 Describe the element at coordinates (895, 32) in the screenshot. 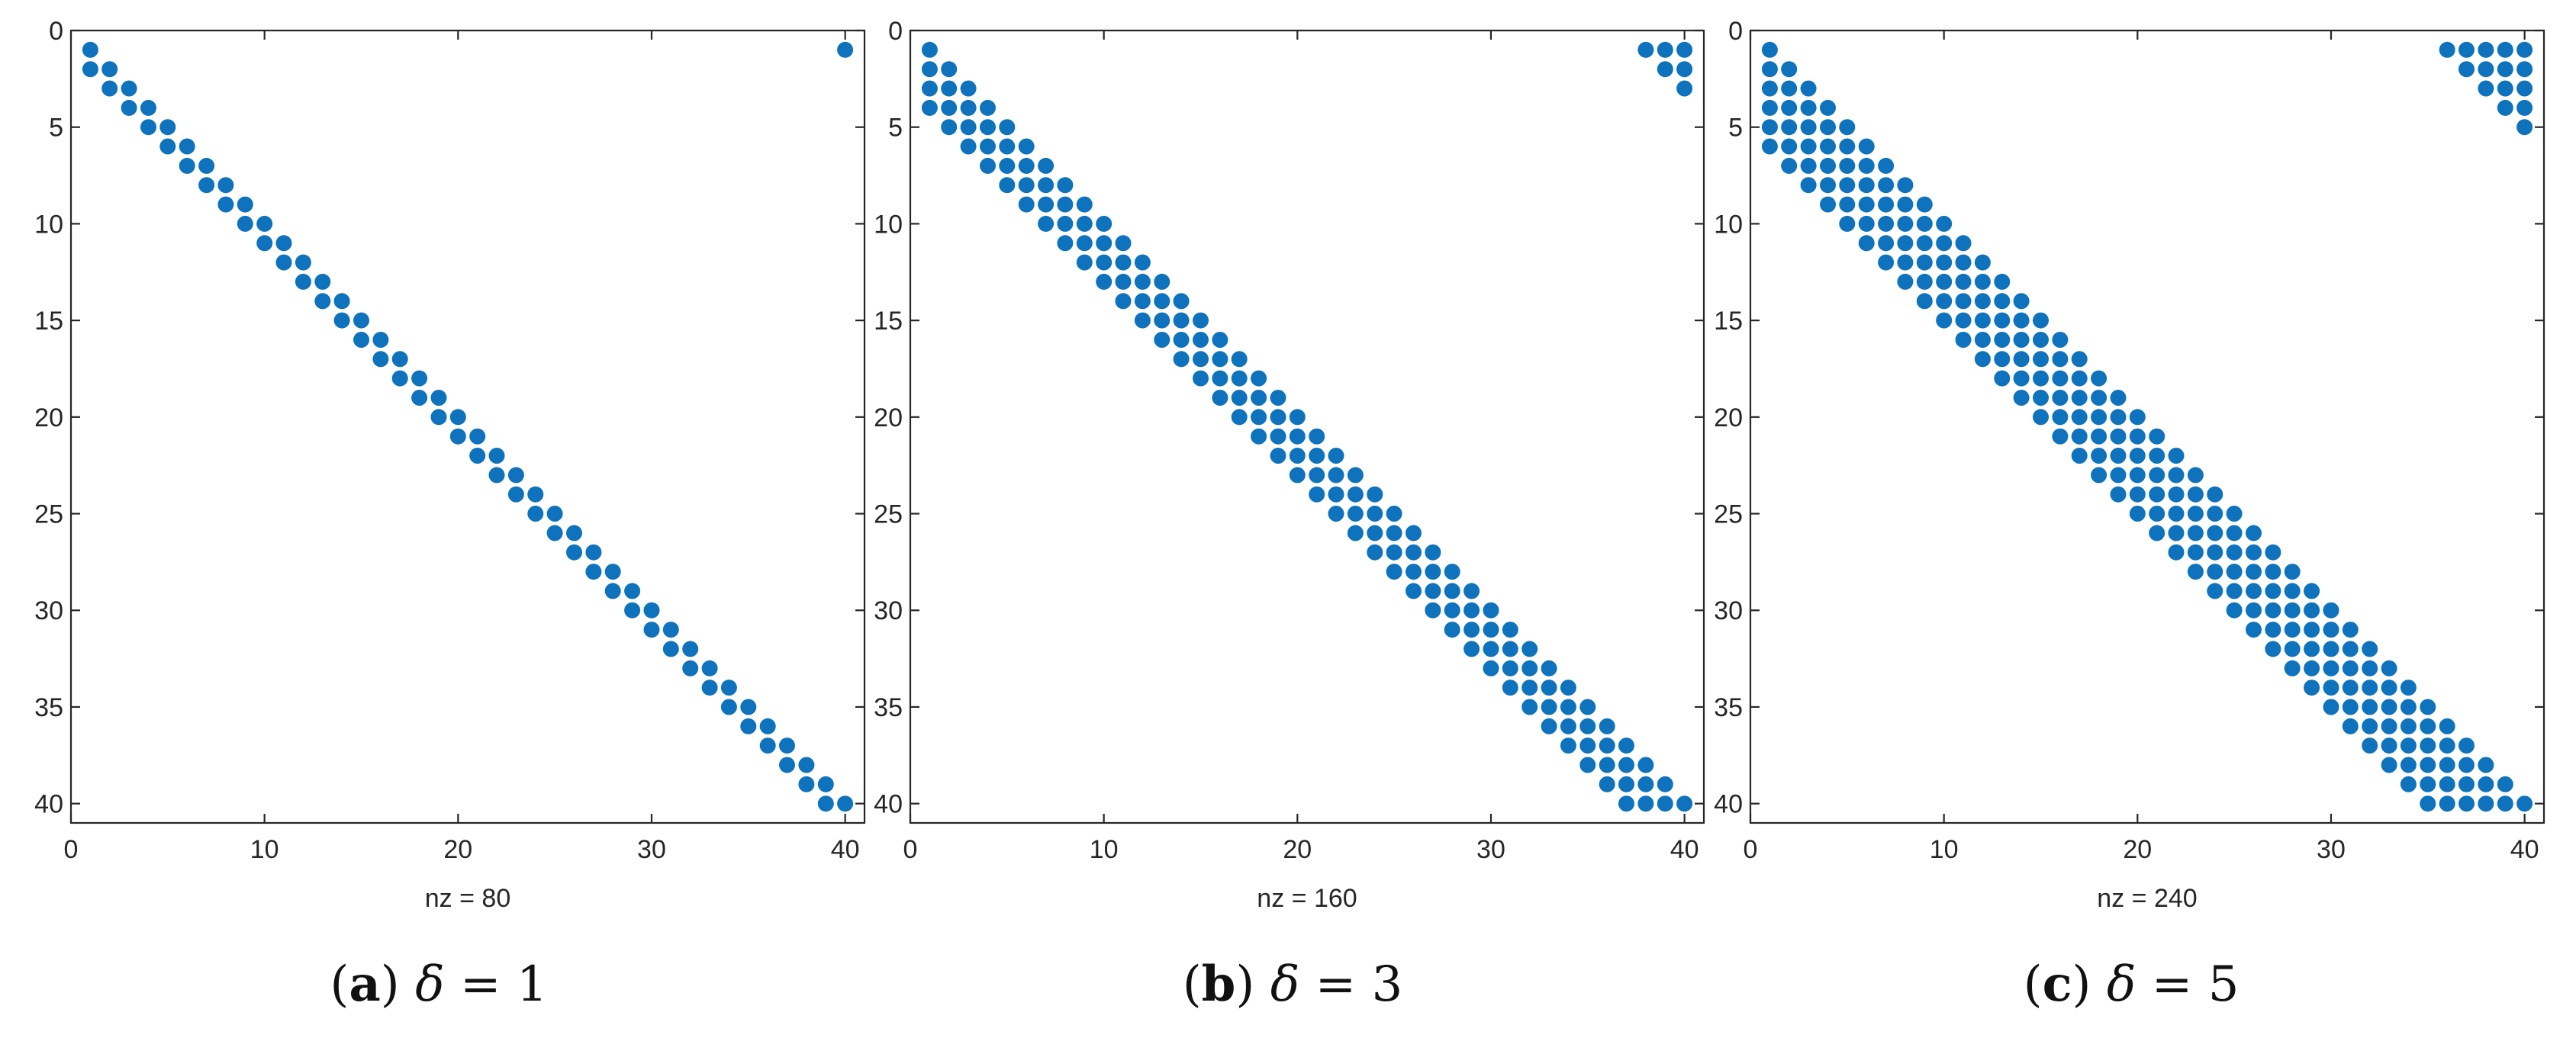

I see `y-tick-label: 0` at that location.